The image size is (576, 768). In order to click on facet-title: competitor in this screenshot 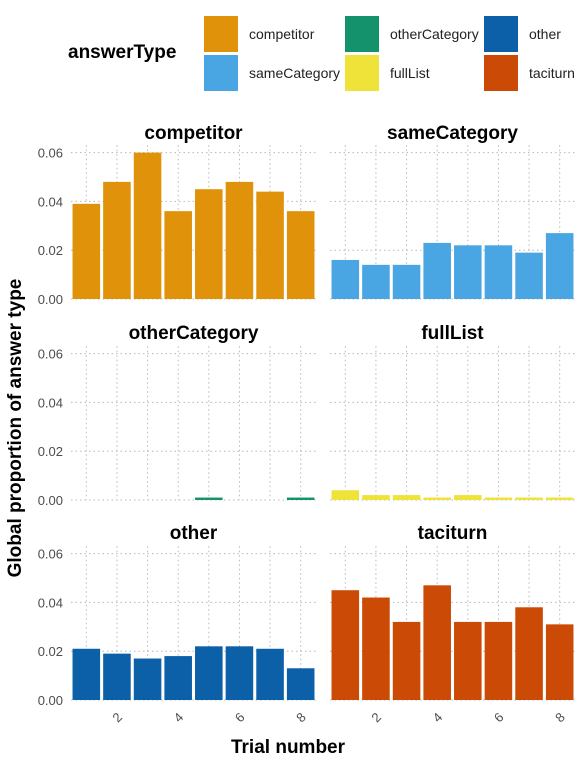, I will do `click(193, 133)`.